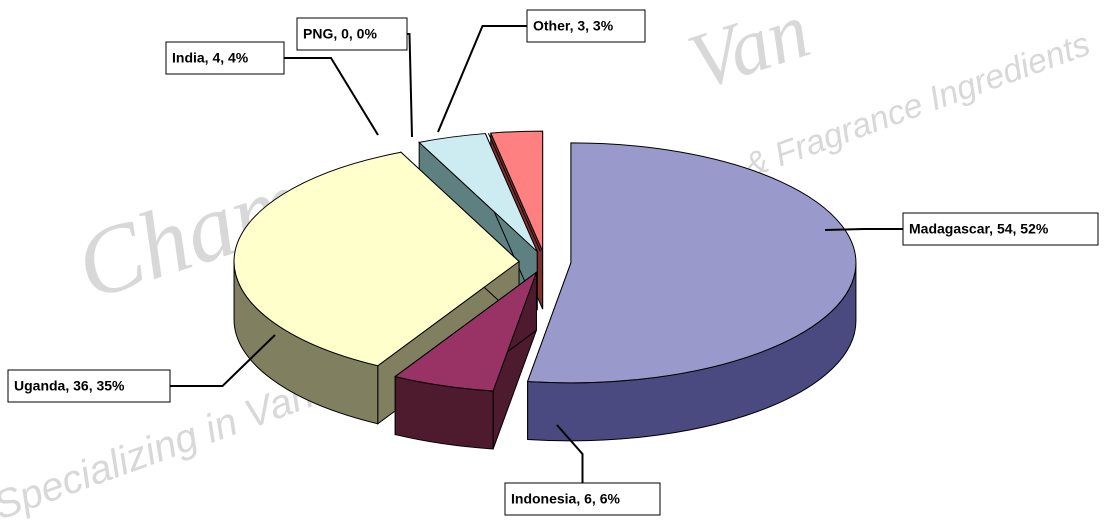 This screenshot has height=529, width=1106. Describe the element at coordinates (748, 53) in the screenshot. I see `watermark-text: Van` at that location.